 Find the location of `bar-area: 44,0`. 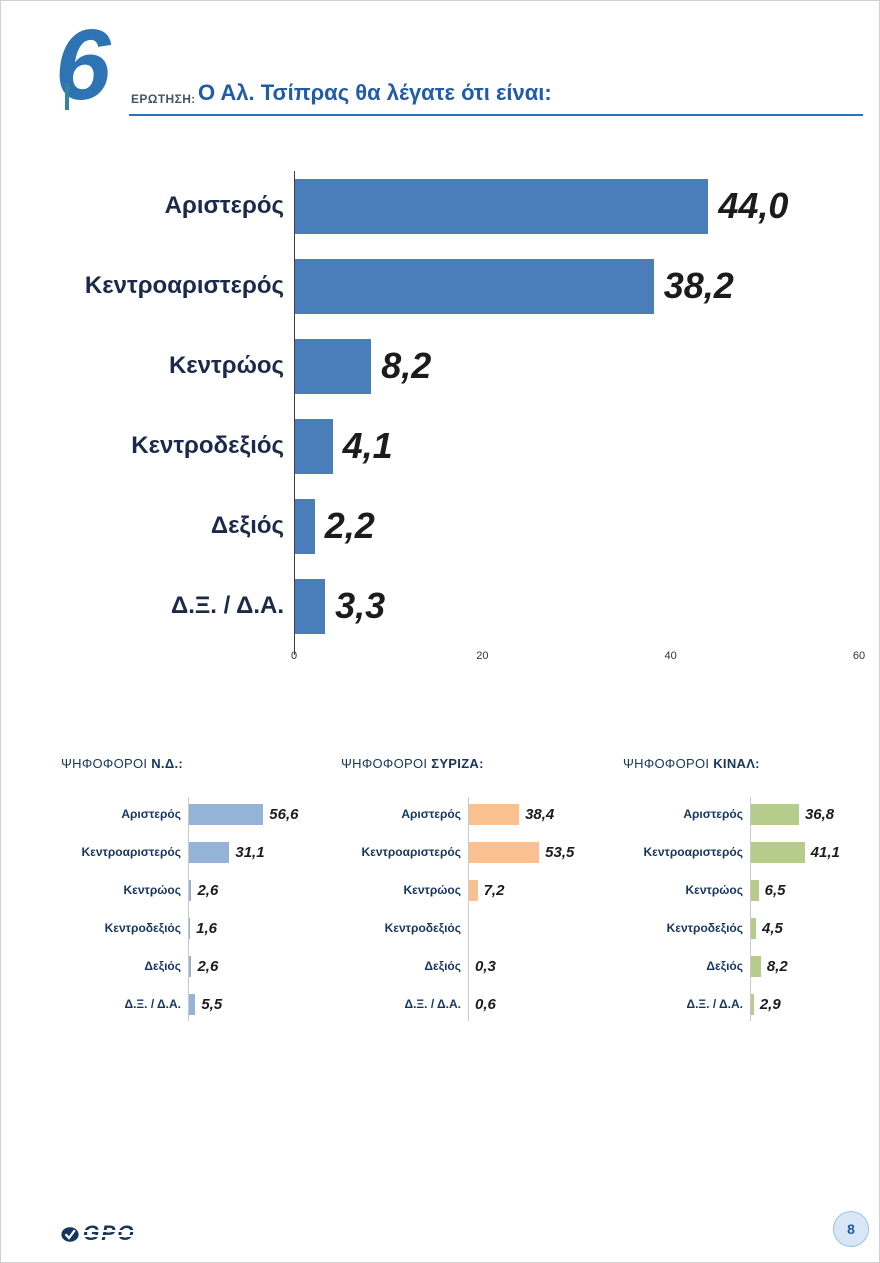

bar-area: 44,0 is located at coordinates (577, 206).